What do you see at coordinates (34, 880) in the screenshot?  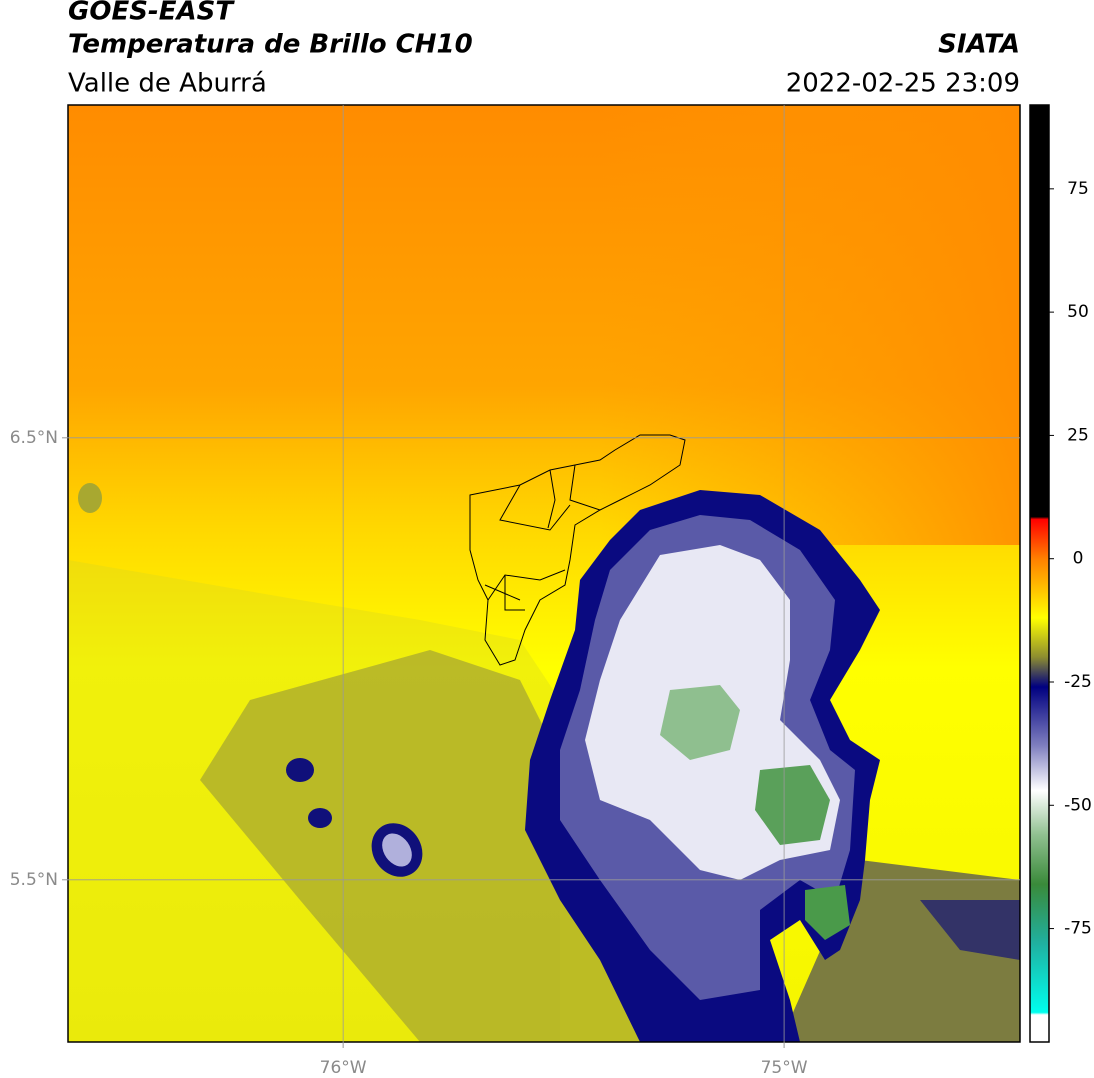 I see `y-tick-label: 5.5°N` at bounding box center [34, 880].